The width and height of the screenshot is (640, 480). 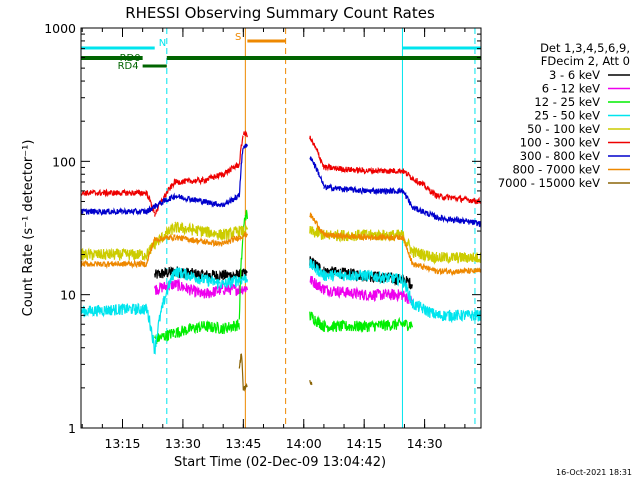 What do you see at coordinates (594, 472) in the screenshot?
I see `footer-timestamp: 16-Oct-2021 18:31` at bounding box center [594, 472].